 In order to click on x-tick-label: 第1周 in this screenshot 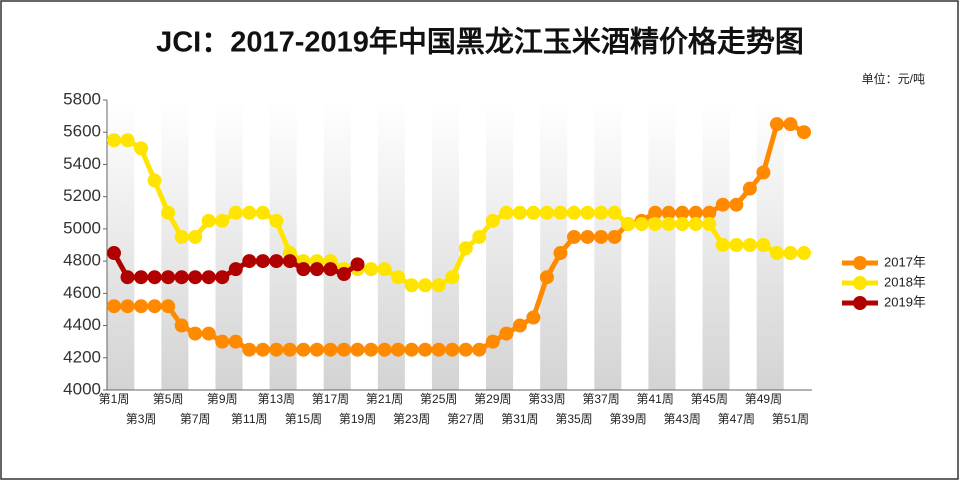, I will do `click(114, 399)`.